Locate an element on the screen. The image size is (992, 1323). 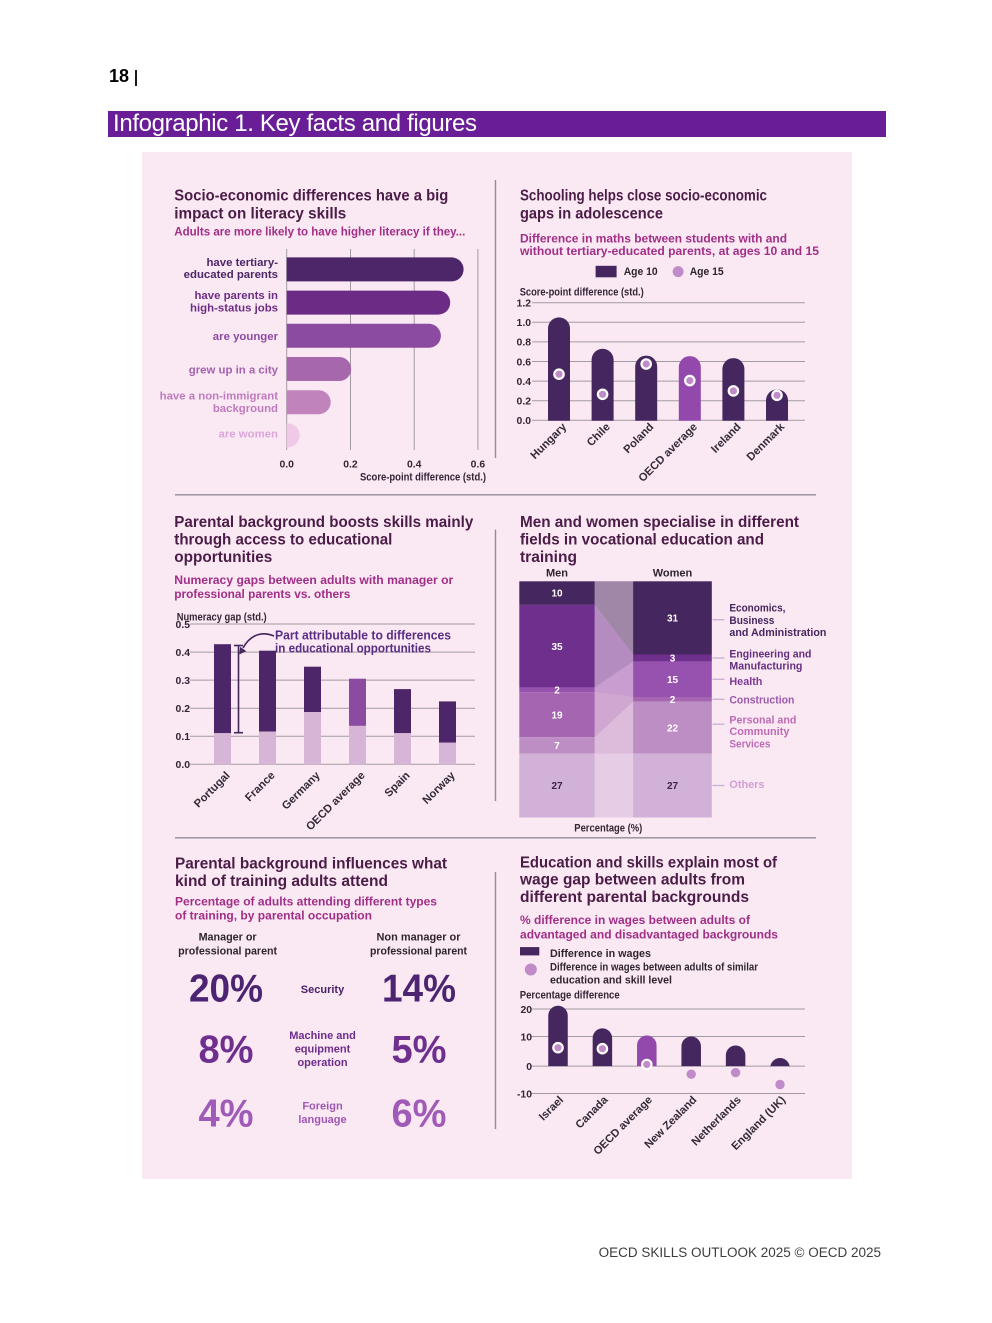
svg-text: Services is located at coordinates (749, 744).